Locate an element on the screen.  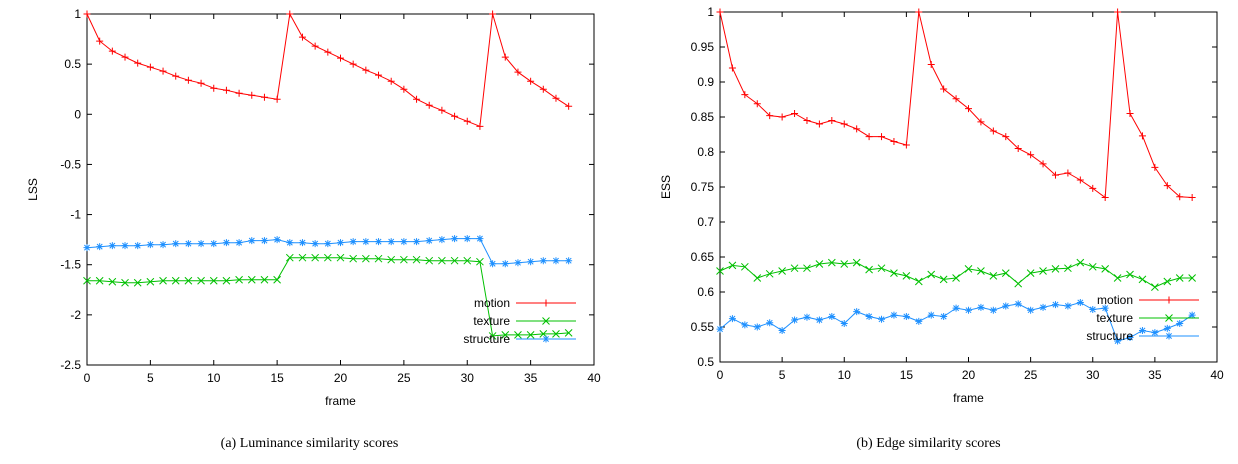
chart0-x-tick-label: 30 is located at coordinates (468, 378).